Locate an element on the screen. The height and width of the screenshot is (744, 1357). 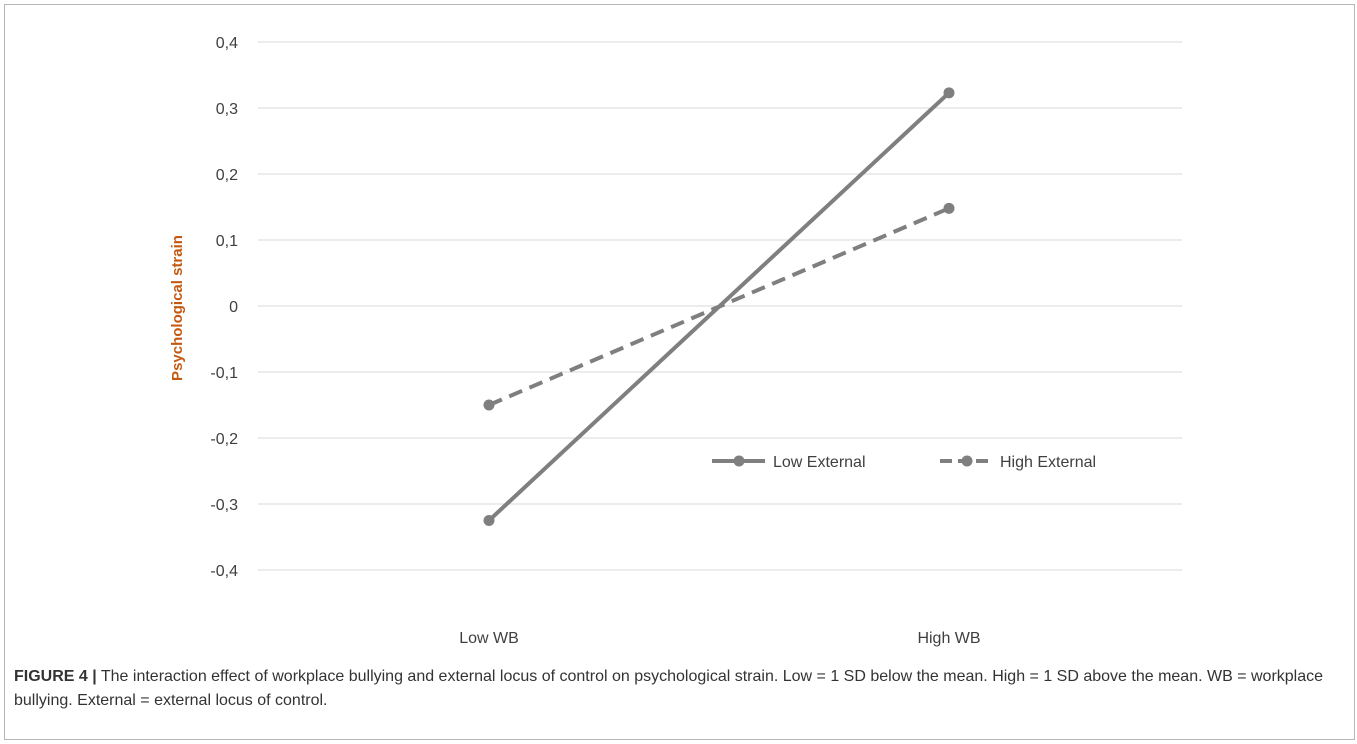
x-tick-label: Low WB is located at coordinates (489, 638).